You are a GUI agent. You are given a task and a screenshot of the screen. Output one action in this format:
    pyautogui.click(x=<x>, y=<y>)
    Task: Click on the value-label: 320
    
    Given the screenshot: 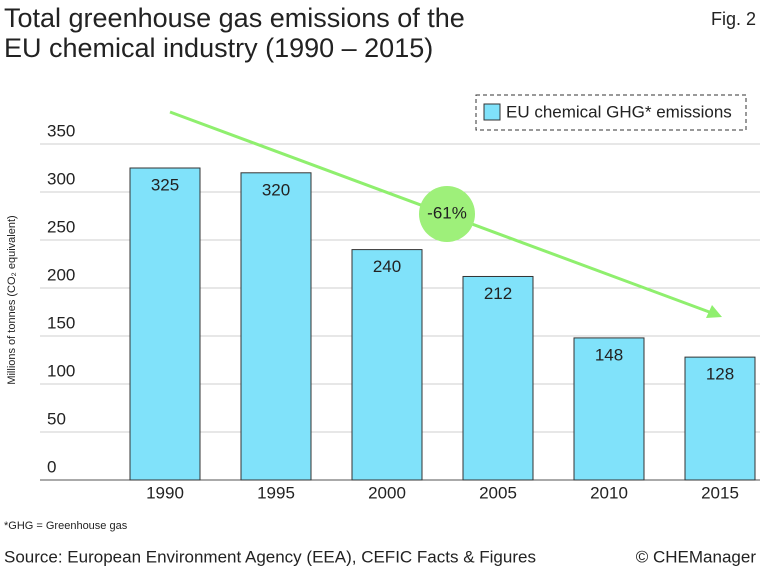 What is the action you would take?
    pyautogui.click(x=276, y=189)
    